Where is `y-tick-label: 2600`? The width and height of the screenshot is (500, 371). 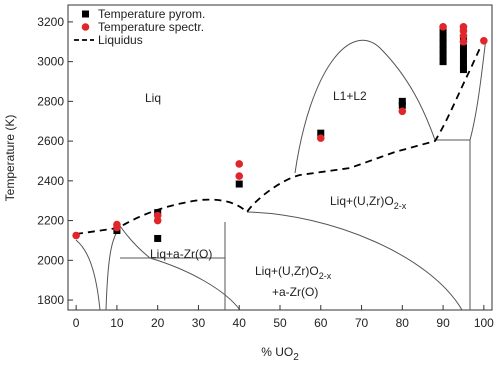 y-tick-label: 2600 is located at coordinates (50, 141).